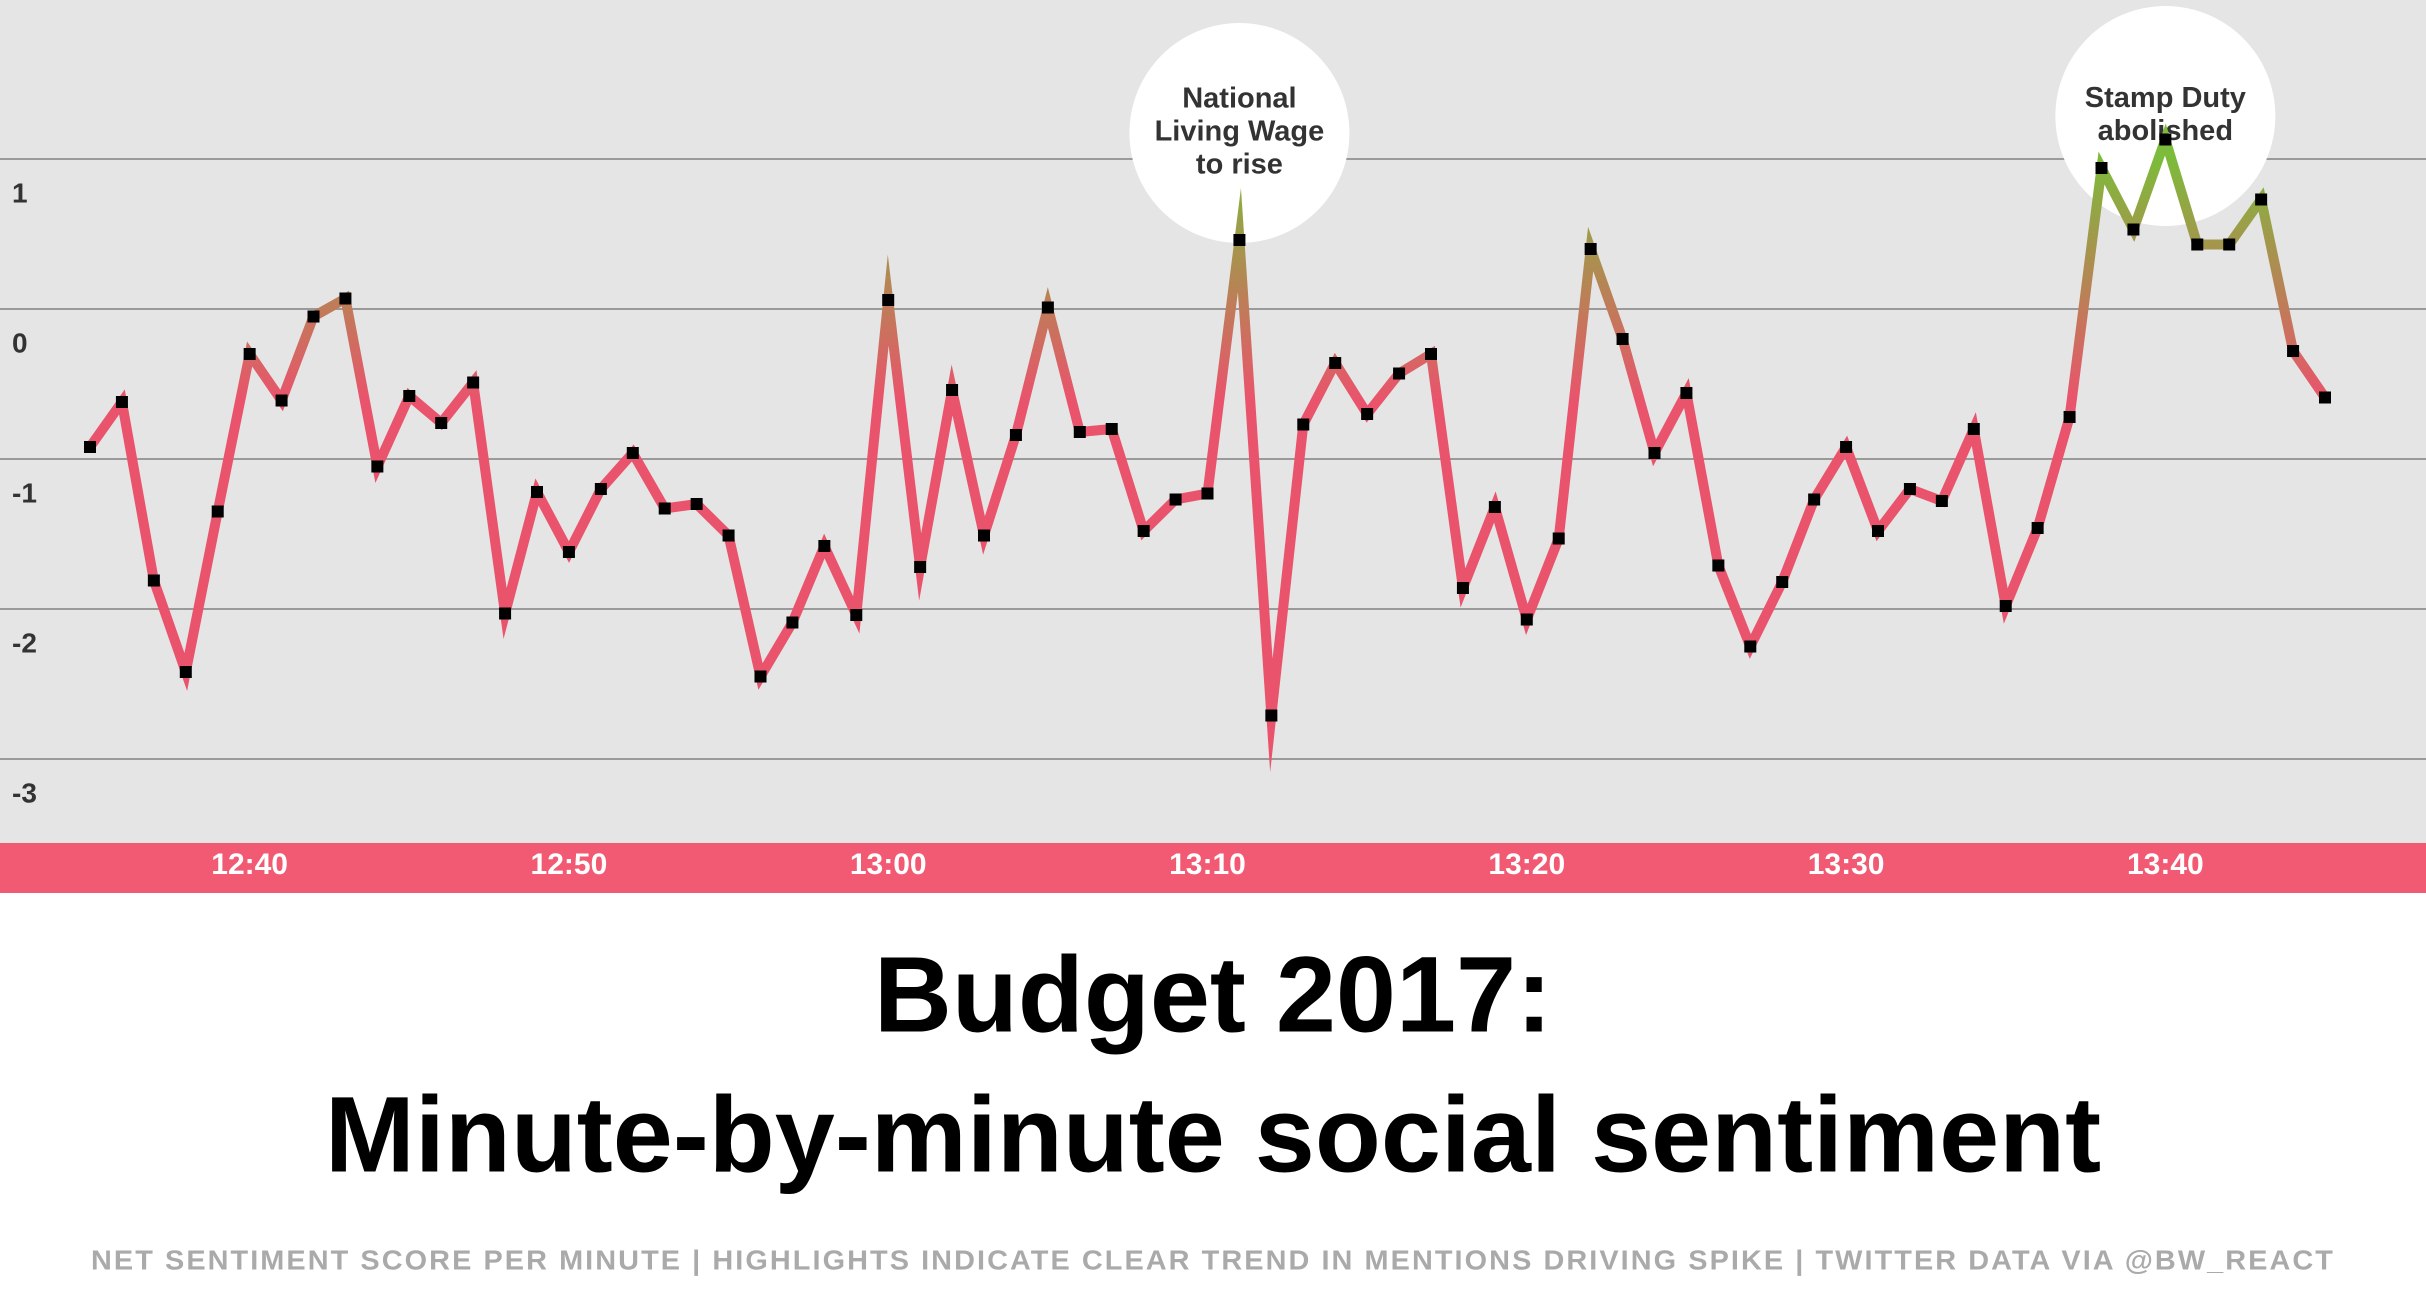 This screenshot has height=1303, width=2426. I want to click on x-tick-label: 13:00, so click(888, 864).